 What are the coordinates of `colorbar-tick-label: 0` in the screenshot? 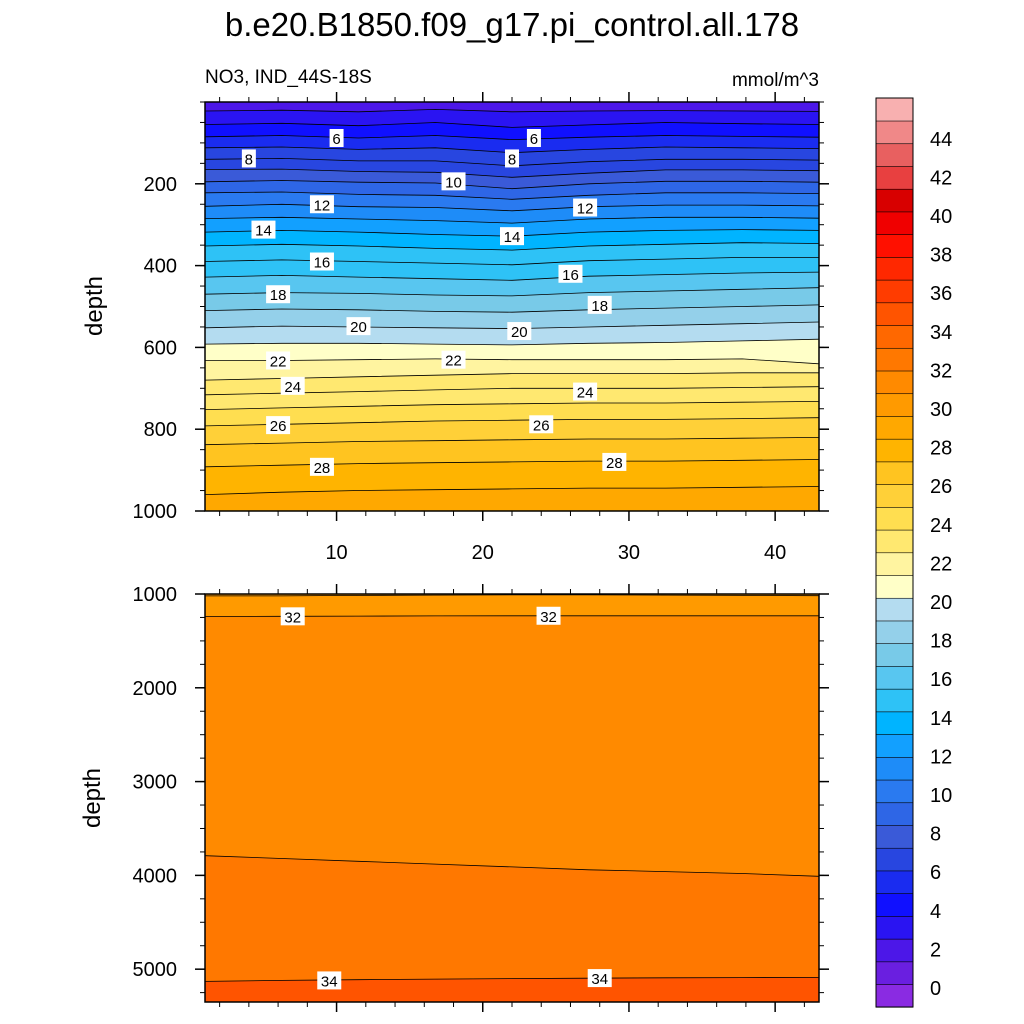 It's located at (935, 989).